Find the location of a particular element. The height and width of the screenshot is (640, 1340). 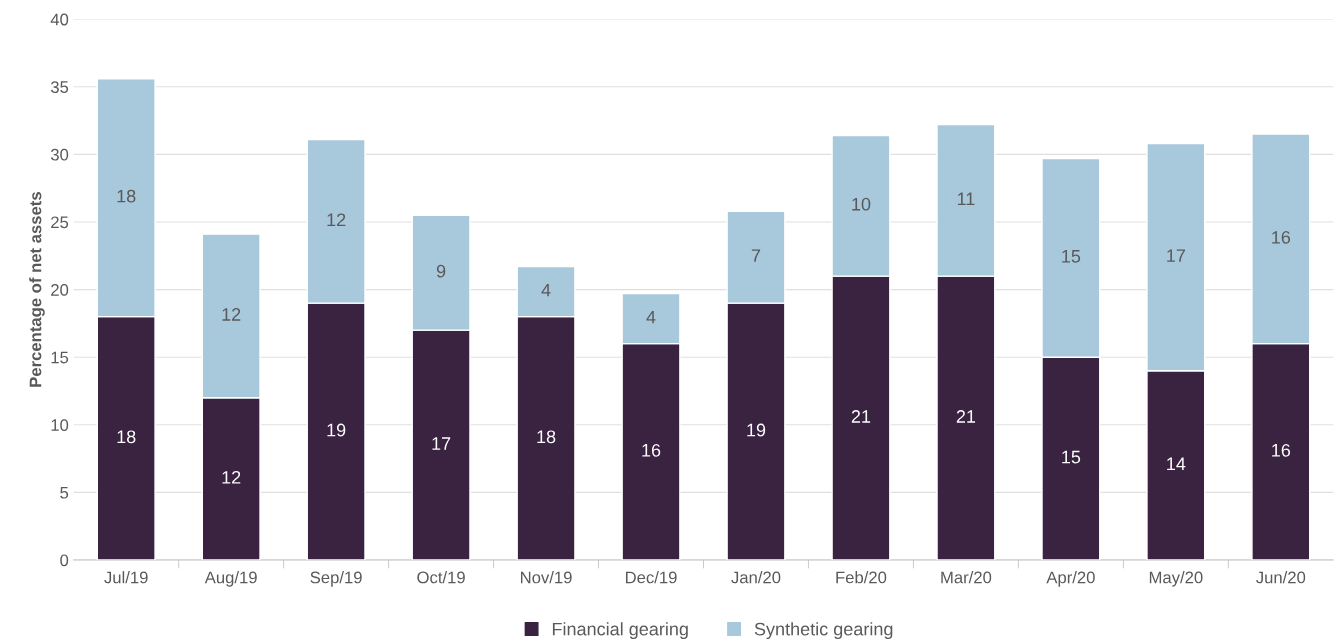

x-tick-label: Sep/19 is located at coordinates (336, 579).